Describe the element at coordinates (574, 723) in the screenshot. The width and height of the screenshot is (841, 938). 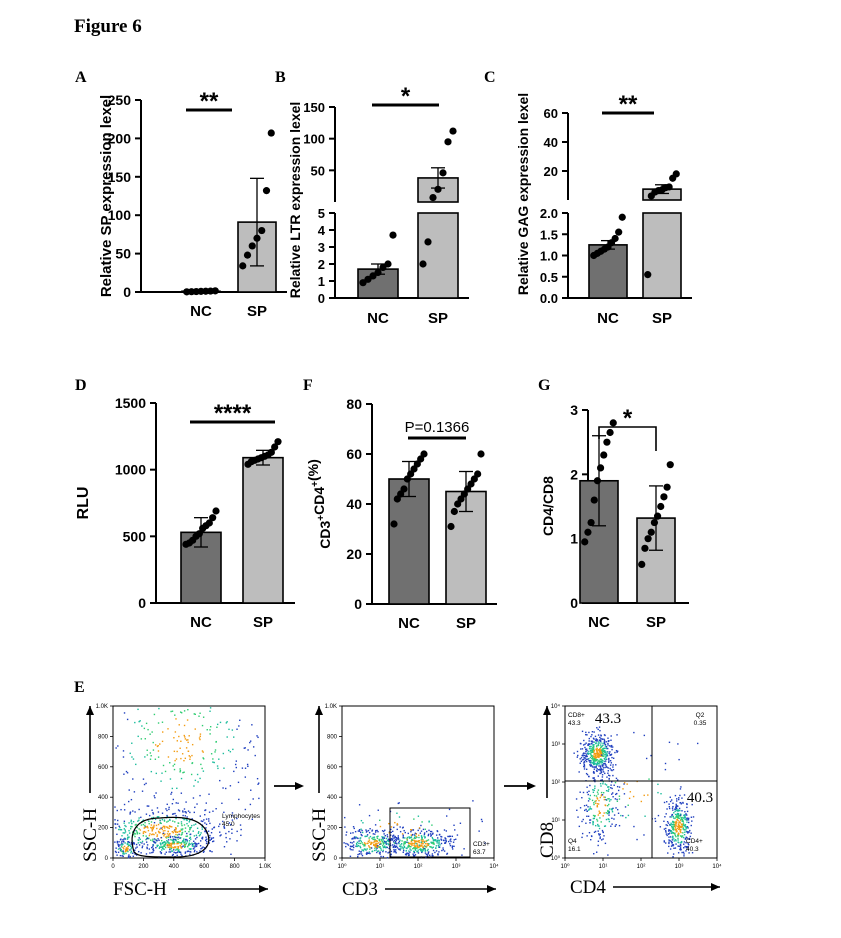
I see `quadrant-q1-value: 43.3` at that location.